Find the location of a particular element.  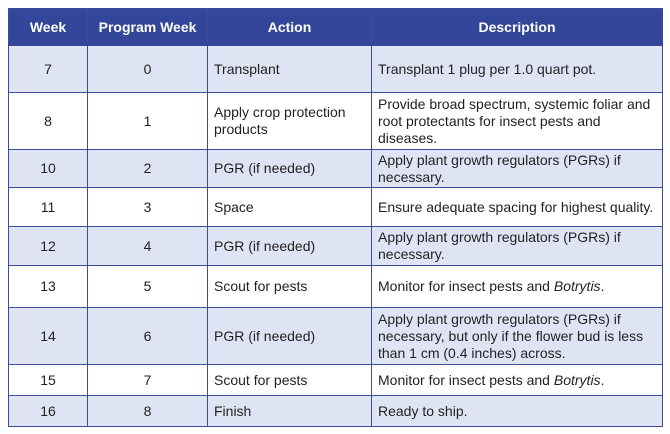

week-cell: 7 is located at coordinates (48, 69).